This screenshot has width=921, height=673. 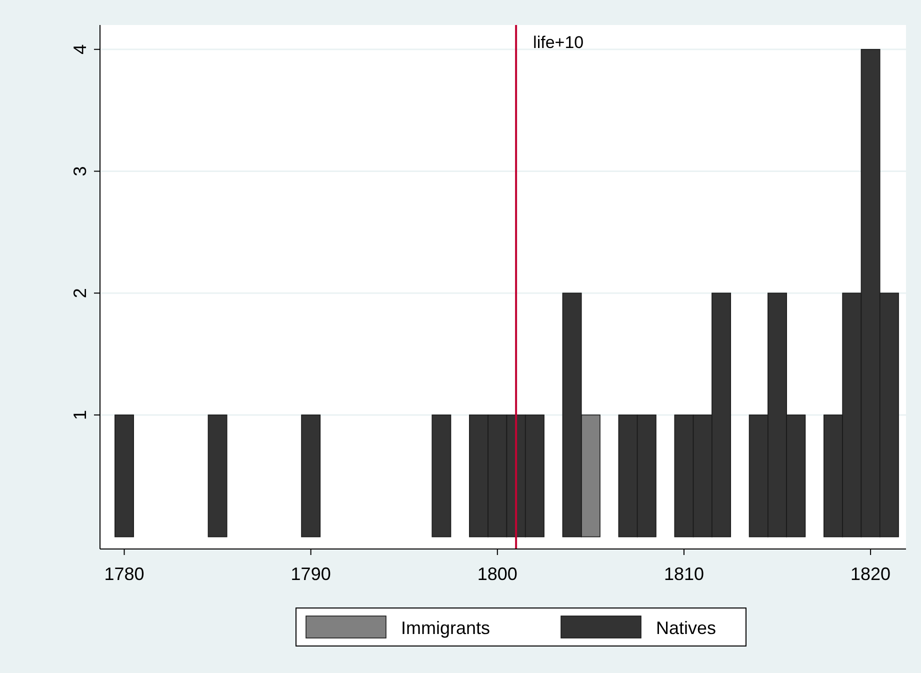 I want to click on x-tick-label: 1780, so click(x=124, y=574).